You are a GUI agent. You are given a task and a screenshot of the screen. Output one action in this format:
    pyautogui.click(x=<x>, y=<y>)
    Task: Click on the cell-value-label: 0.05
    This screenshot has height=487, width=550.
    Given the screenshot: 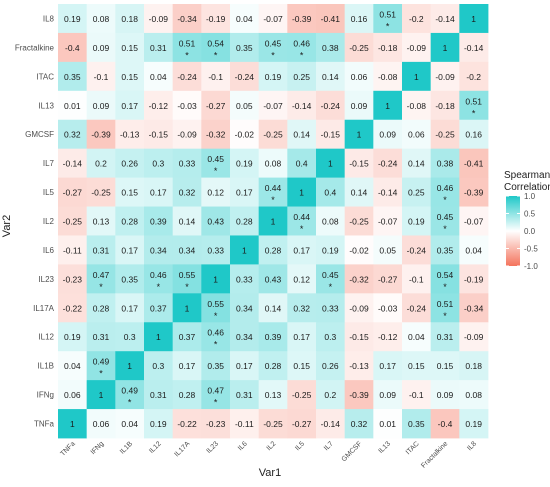 What is the action you would take?
    pyautogui.click(x=244, y=106)
    